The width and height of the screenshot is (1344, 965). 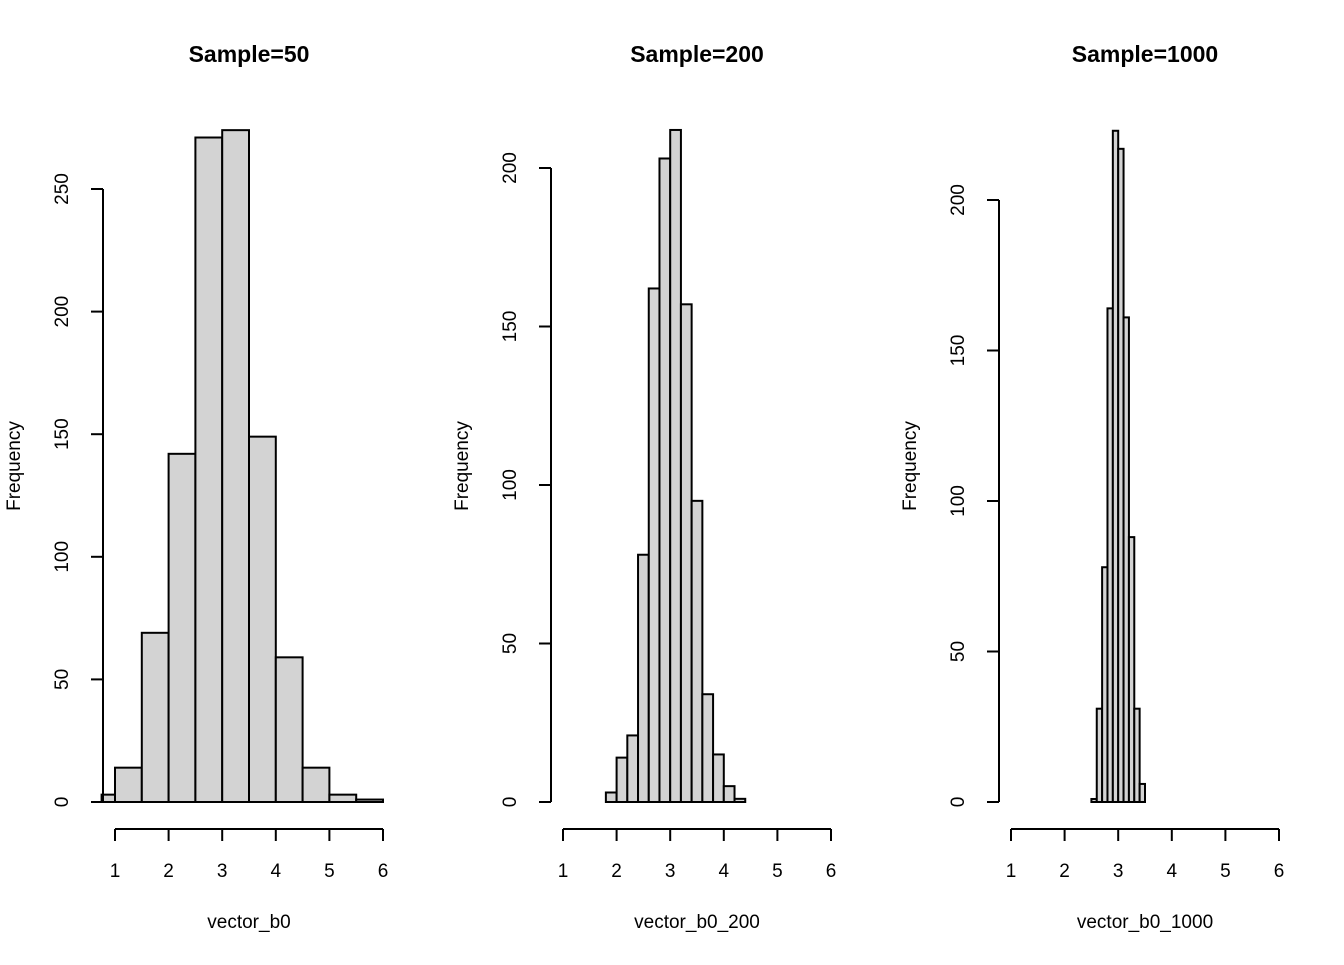 What do you see at coordinates (697, 922) in the screenshot?
I see `x-axis-label: vector_b0_200` at bounding box center [697, 922].